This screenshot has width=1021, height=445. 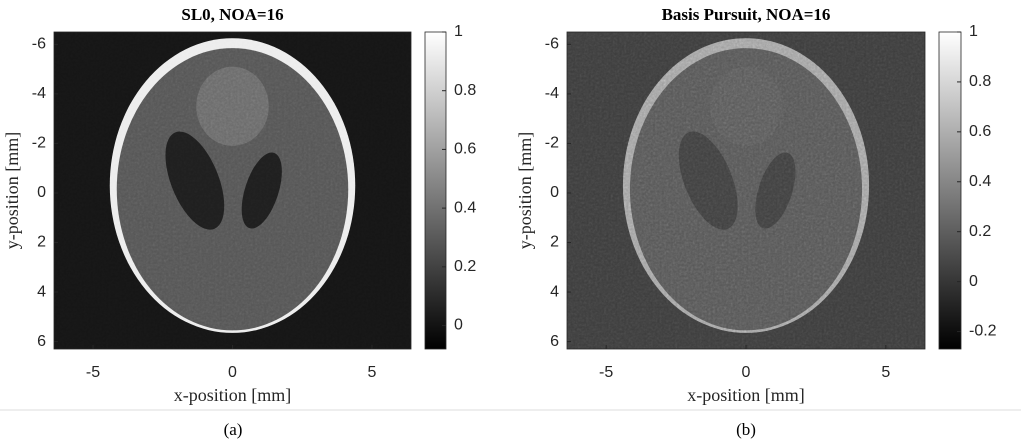 What do you see at coordinates (233, 429) in the screenshot?
I see `caption: (a)` at bounding box center [233, 429].